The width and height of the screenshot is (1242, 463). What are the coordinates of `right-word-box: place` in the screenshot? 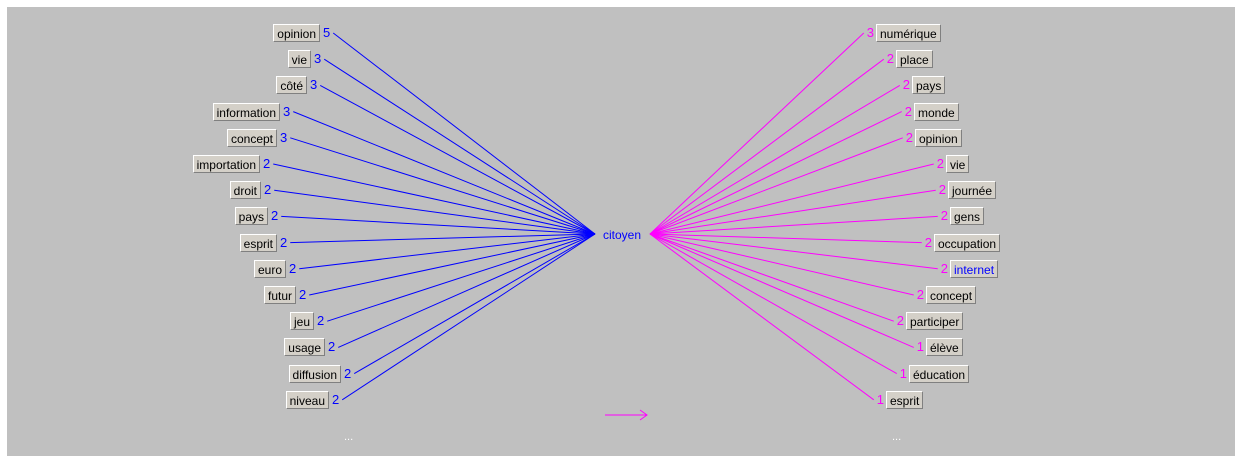 It's located at (914, 59).